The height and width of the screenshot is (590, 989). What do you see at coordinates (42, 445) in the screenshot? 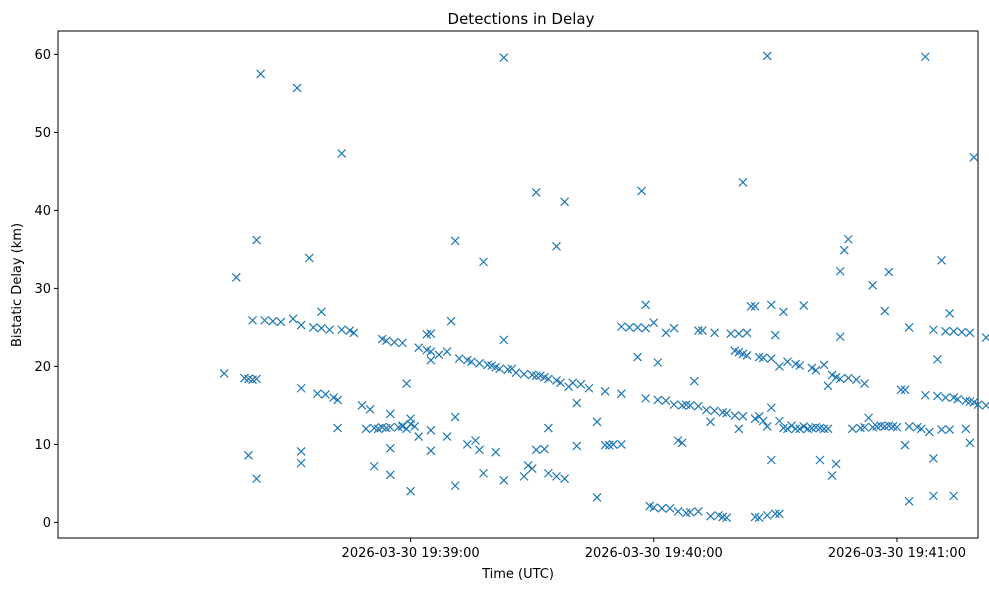
I see `y-tick-label: 10` at bounding box center [42, 445].